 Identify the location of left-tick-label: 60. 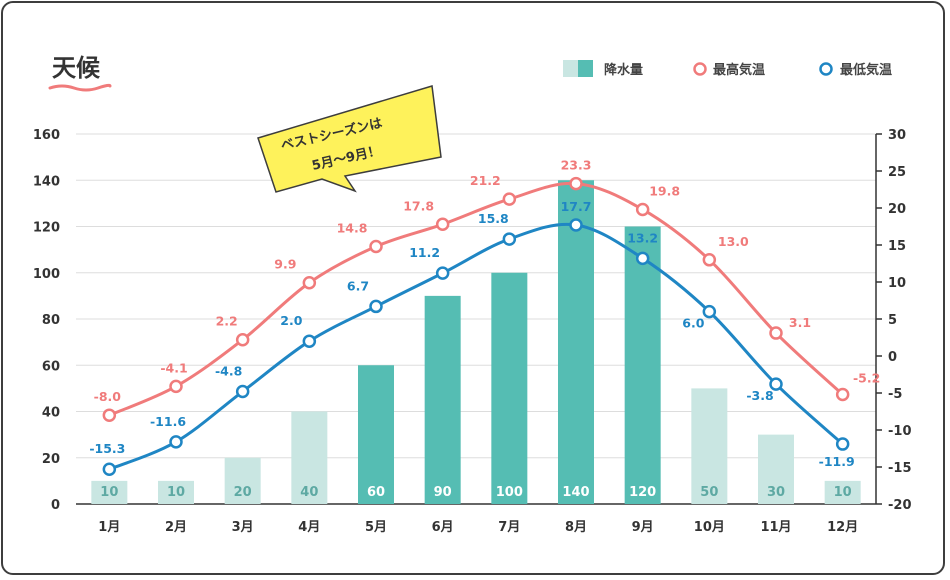
(51, 366).